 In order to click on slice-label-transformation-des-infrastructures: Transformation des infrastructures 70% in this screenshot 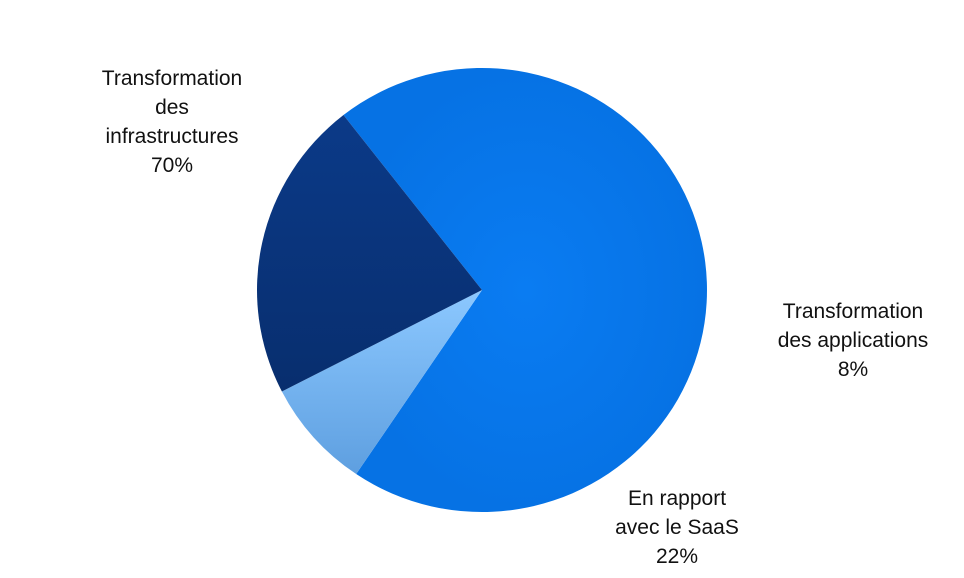, I will do `click(172, 122)`.